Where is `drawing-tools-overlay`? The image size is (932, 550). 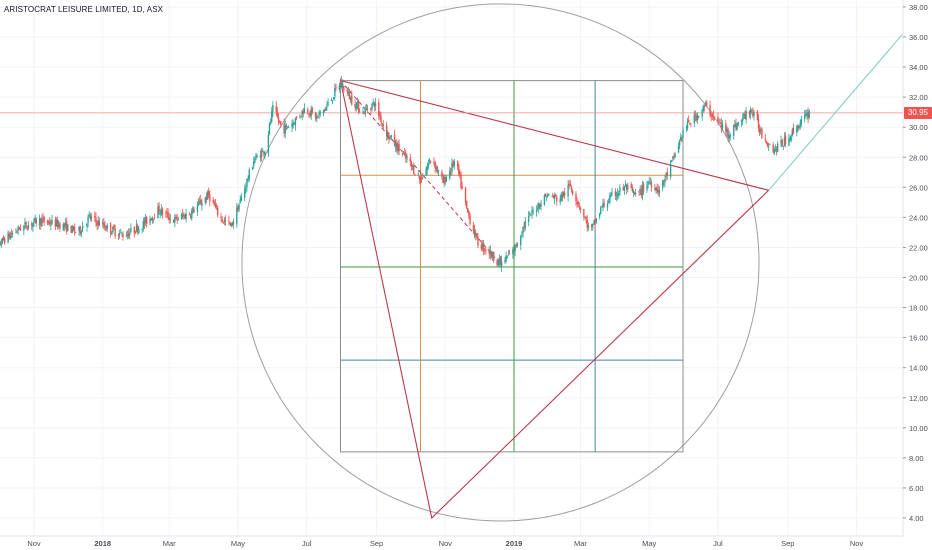 drawing-tools-overlay is located at coordinates (840, 107).